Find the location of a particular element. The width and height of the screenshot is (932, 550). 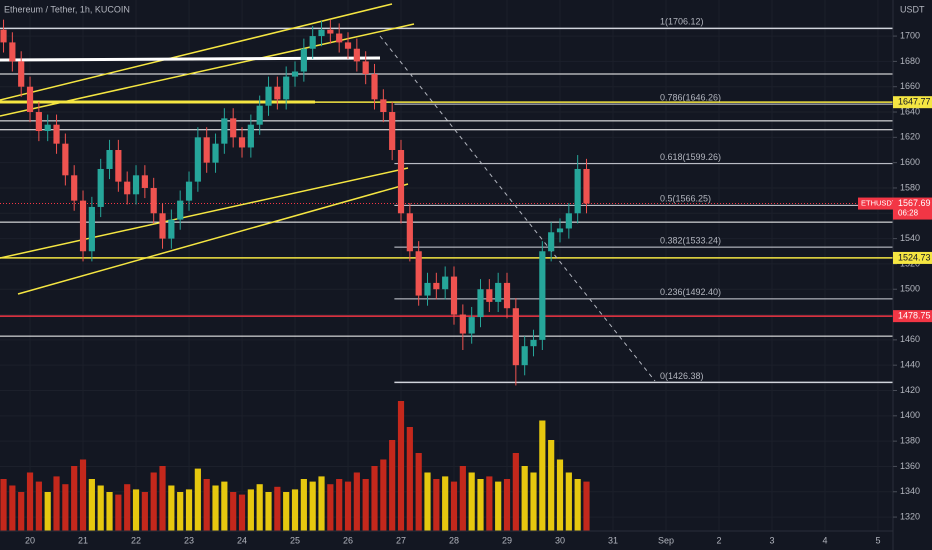

price-tag-label: 1478.75 is located at coordinates (914, 316).